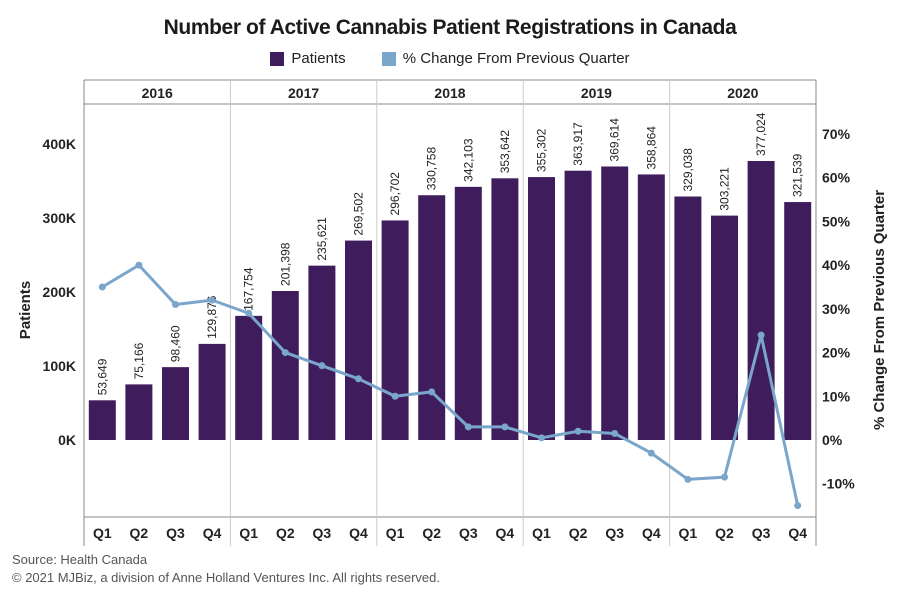 This screenshot has height=600, width=900. I want to click on bar-value-label: 201,398, so click(285, 264).